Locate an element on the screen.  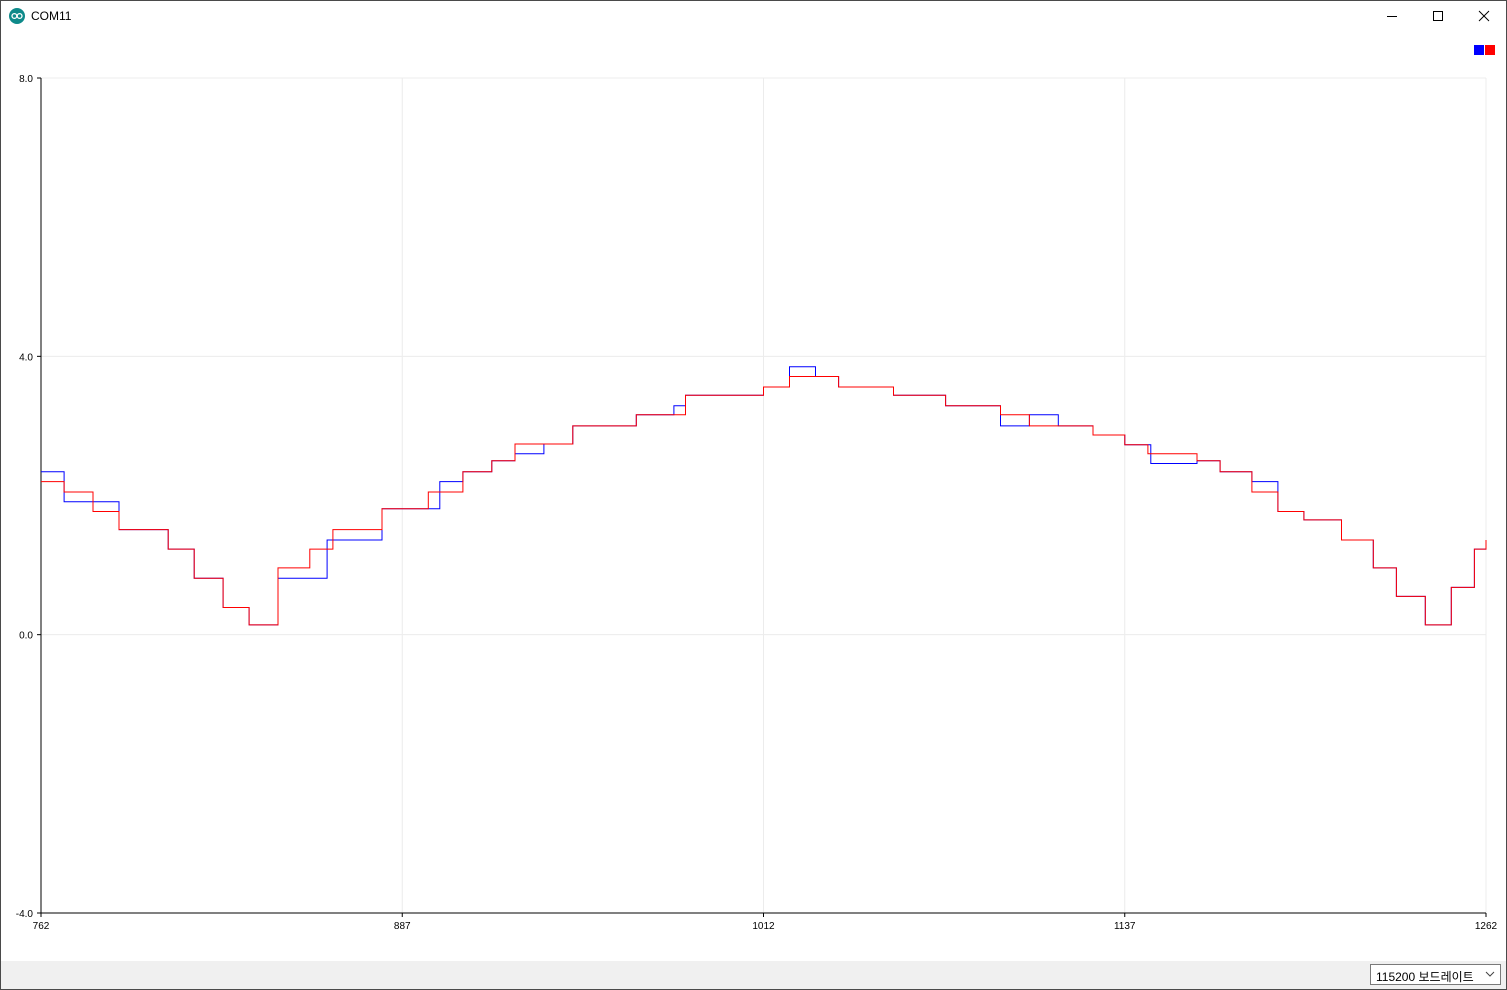
x-tick-label: 1137 is located at coordinates (1125, 926).